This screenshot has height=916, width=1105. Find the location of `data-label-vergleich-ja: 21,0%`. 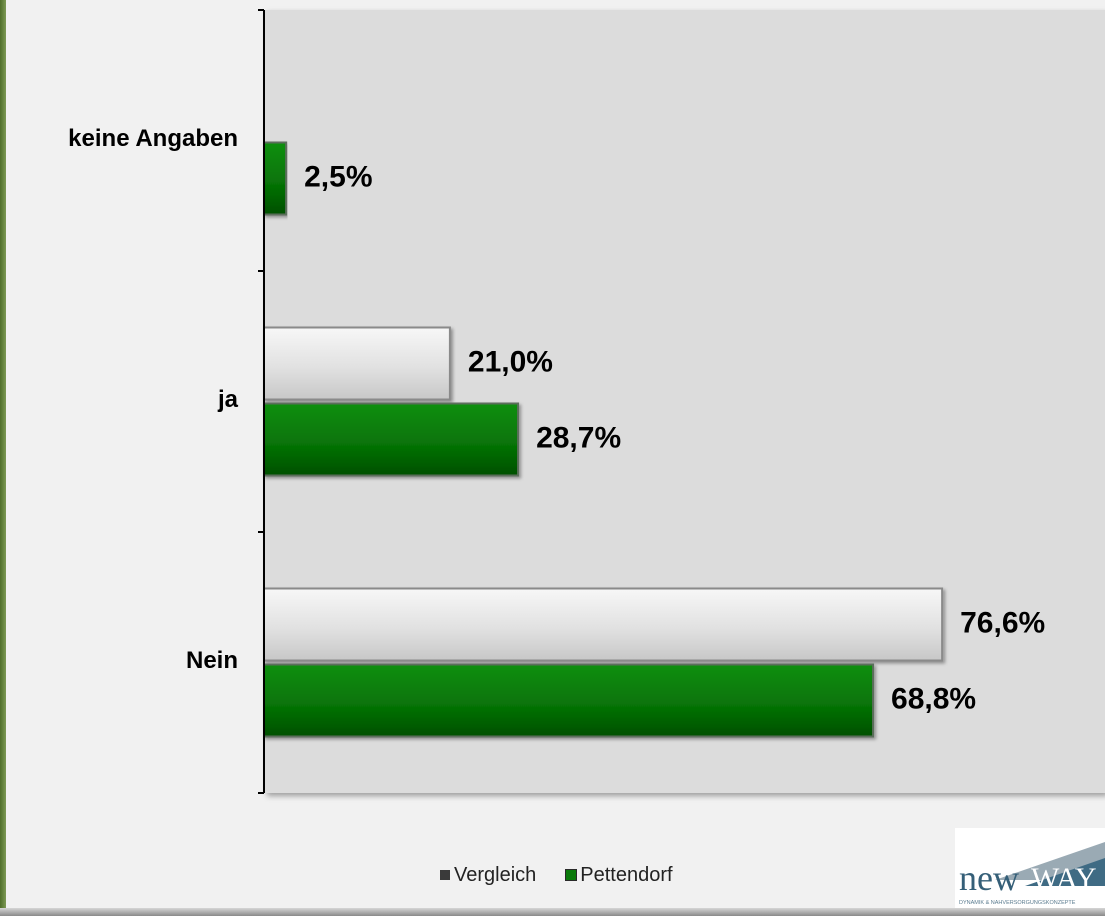

data-label-vergleich-ja: 21,0% is located at coordinates (510, 361).